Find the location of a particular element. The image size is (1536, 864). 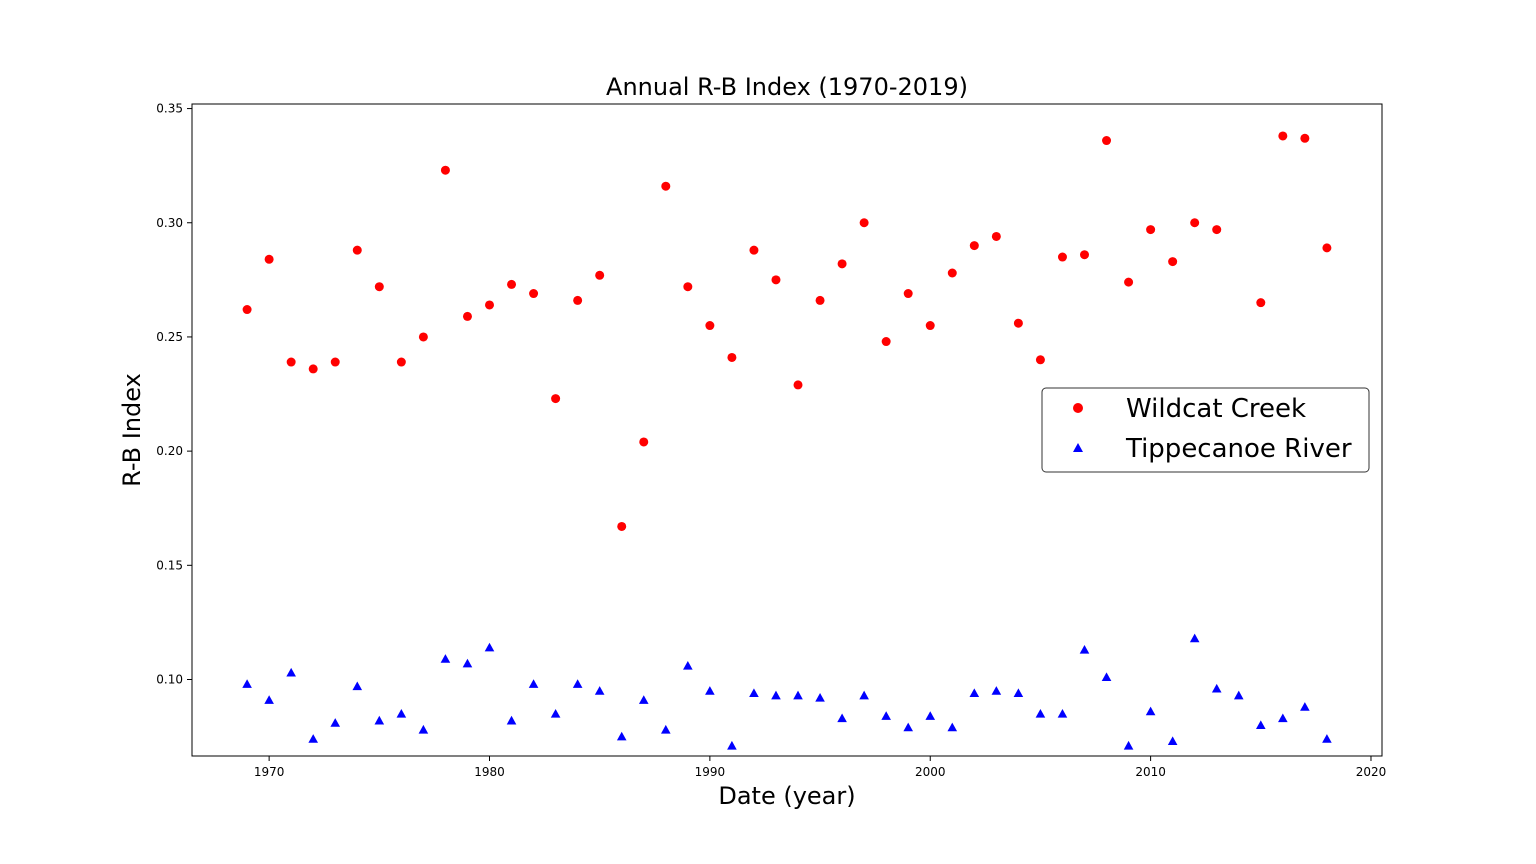

x-tick-label: 1970 is located at coordinates (269, 772).